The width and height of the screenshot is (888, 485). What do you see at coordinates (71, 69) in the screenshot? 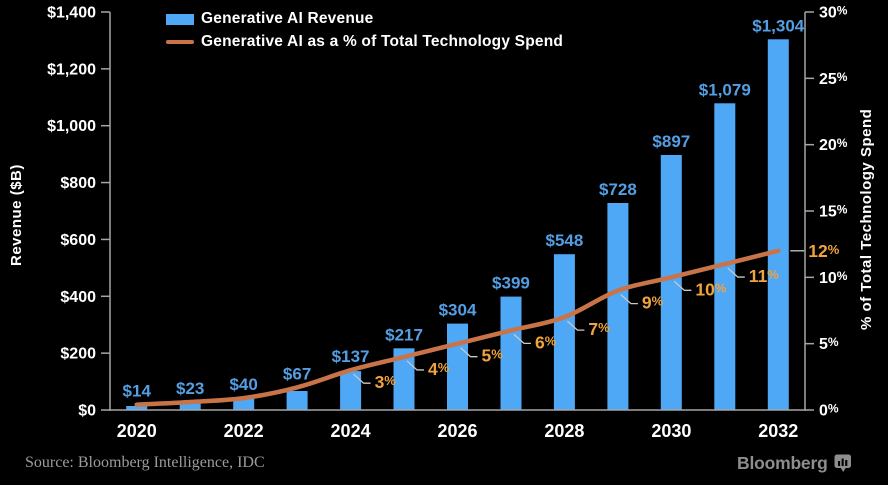
I see `left-tick-label: $1,200` at bounding box center [71, 69].